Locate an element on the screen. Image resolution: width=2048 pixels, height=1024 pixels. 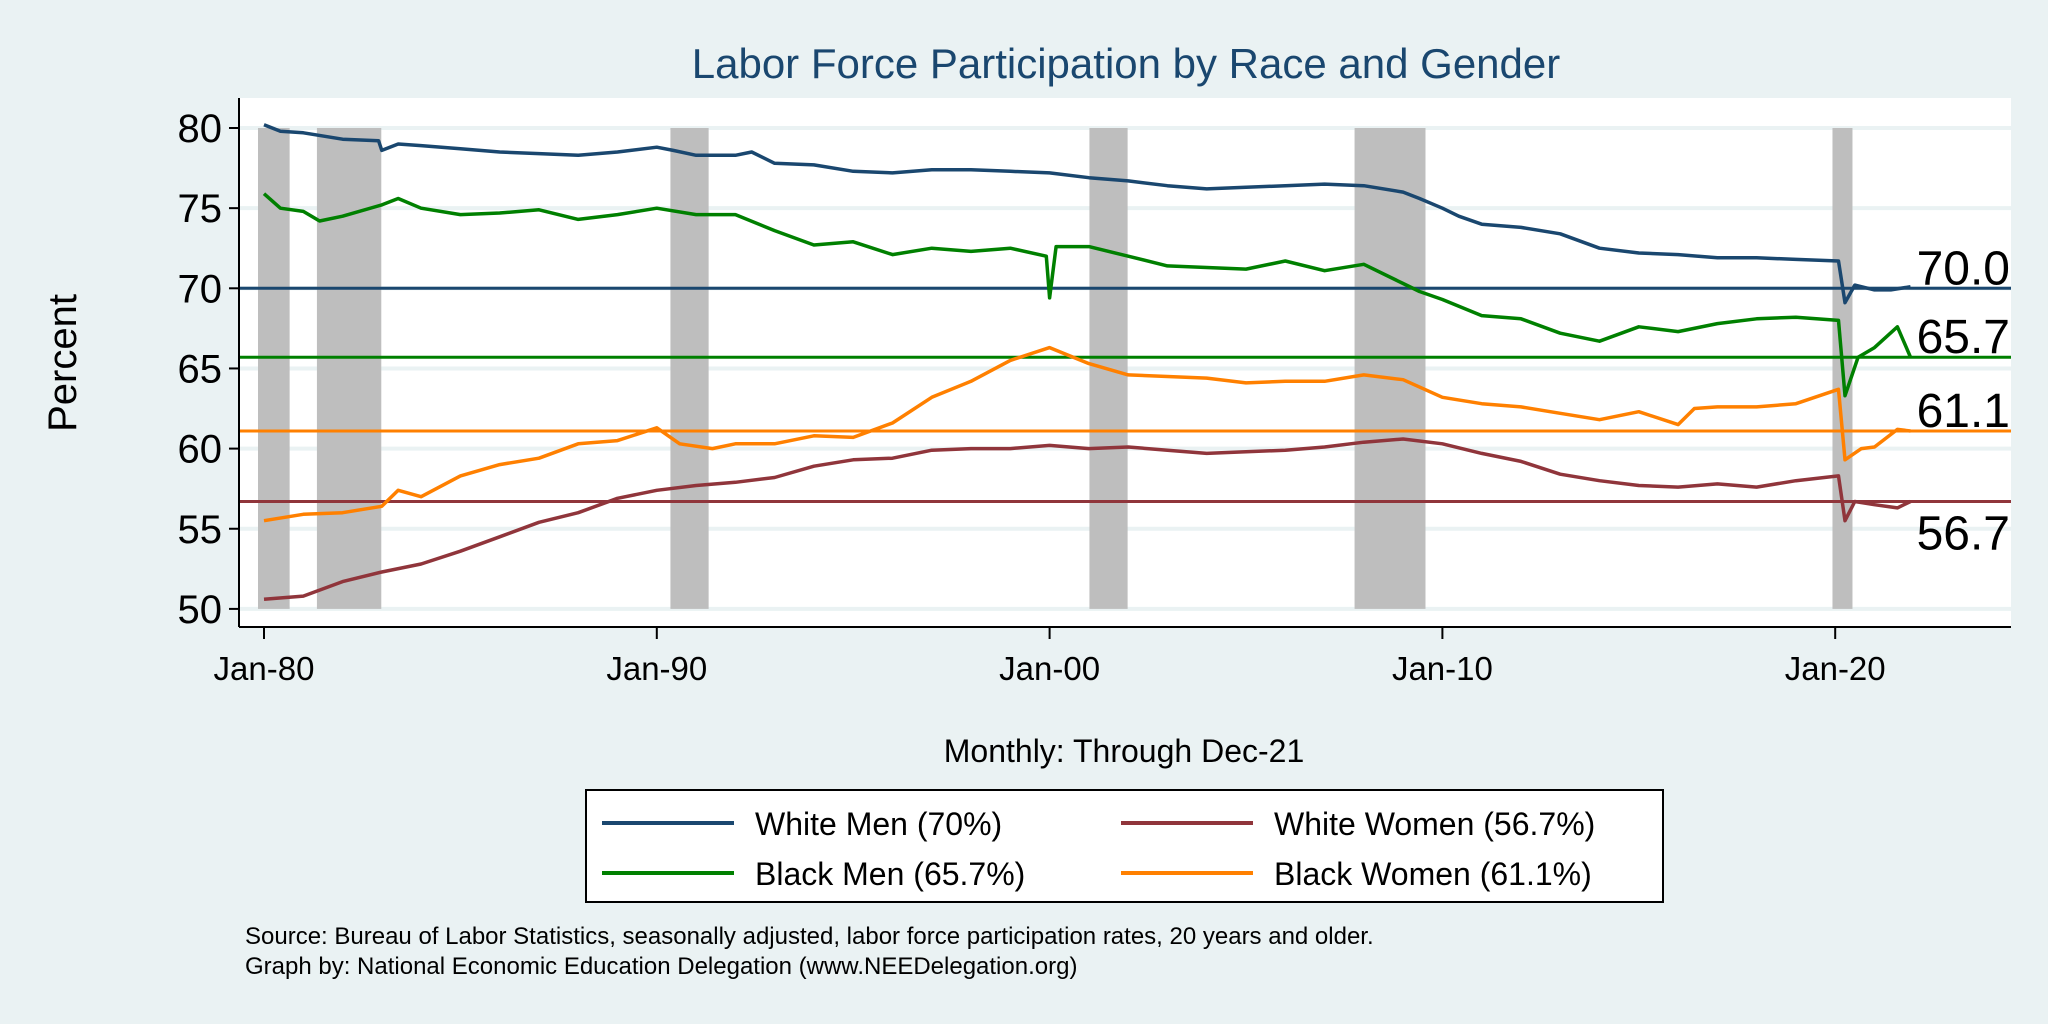
y-tick-label: 70 is located at coordinates (200, 289).